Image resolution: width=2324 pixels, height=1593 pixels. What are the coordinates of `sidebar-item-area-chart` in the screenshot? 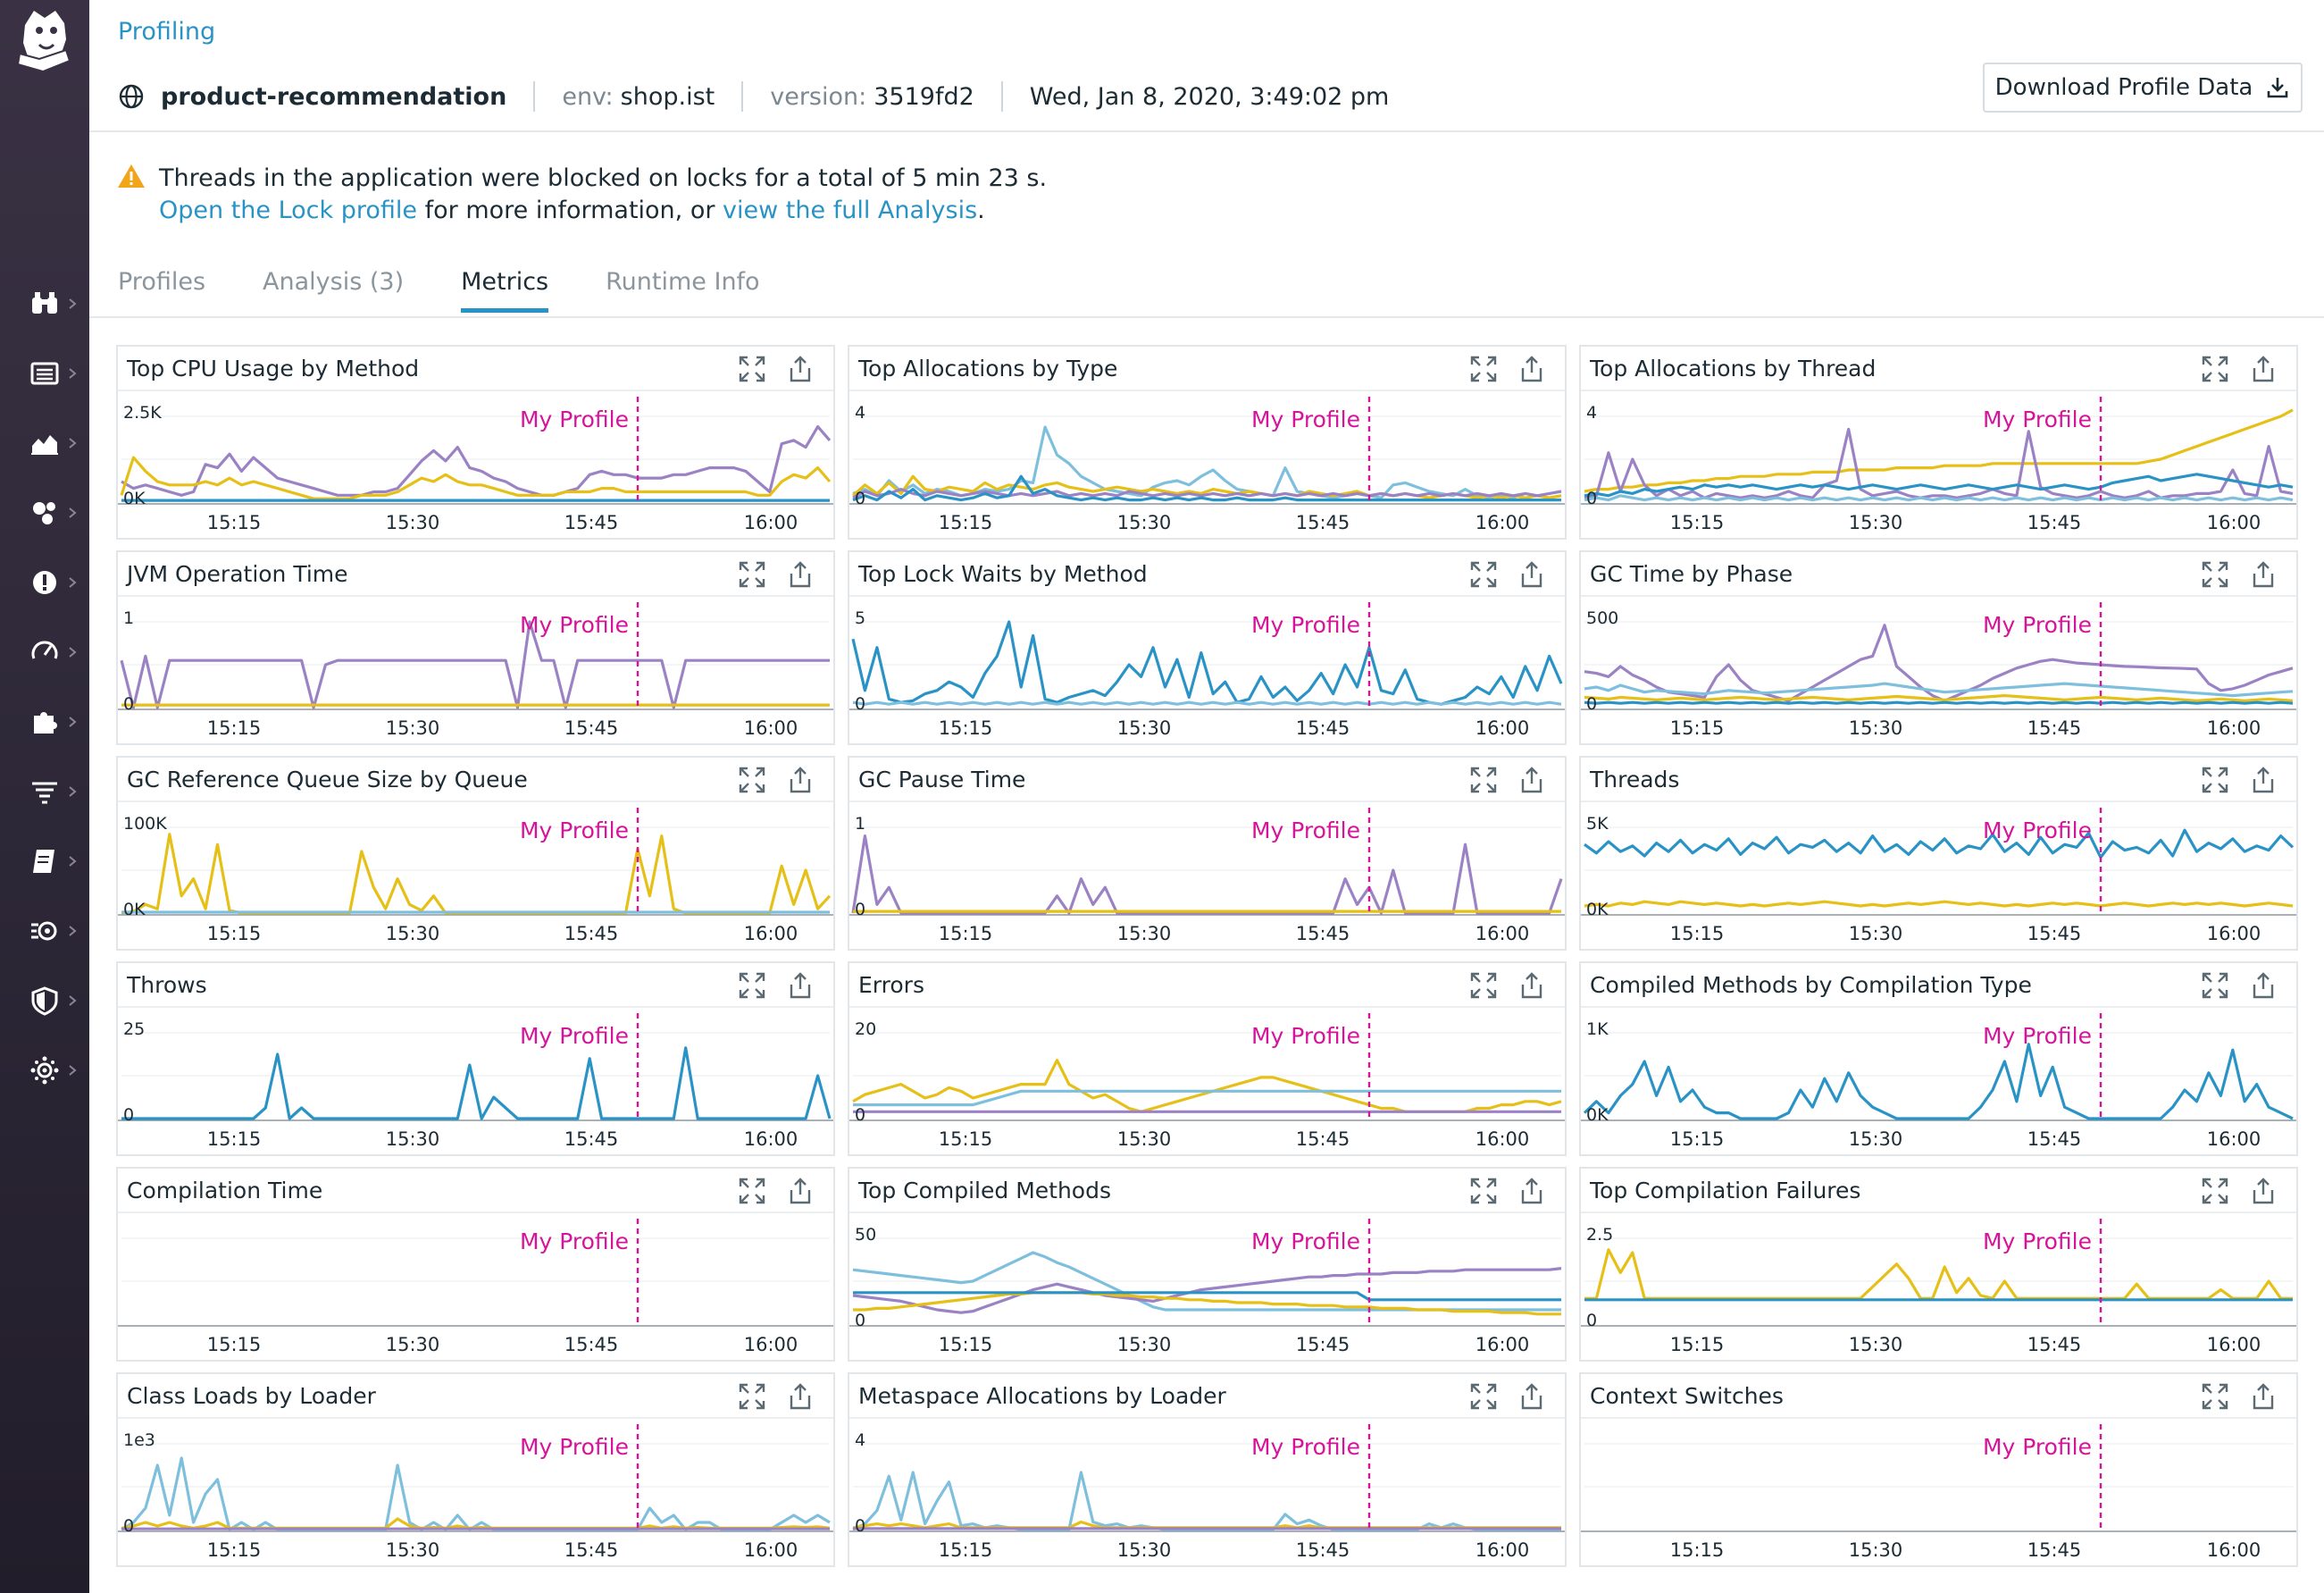 It's located at (44, 443).